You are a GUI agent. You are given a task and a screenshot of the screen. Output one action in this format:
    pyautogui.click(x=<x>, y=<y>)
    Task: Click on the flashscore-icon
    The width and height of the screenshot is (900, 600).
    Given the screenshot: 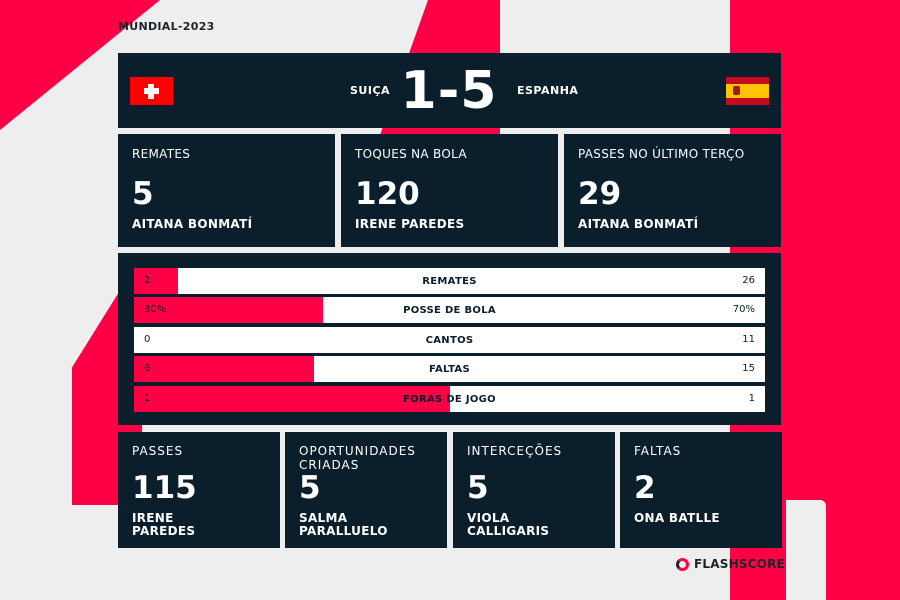 What is the action you would take?
    pyautogui.click(x=682, y=564)
    